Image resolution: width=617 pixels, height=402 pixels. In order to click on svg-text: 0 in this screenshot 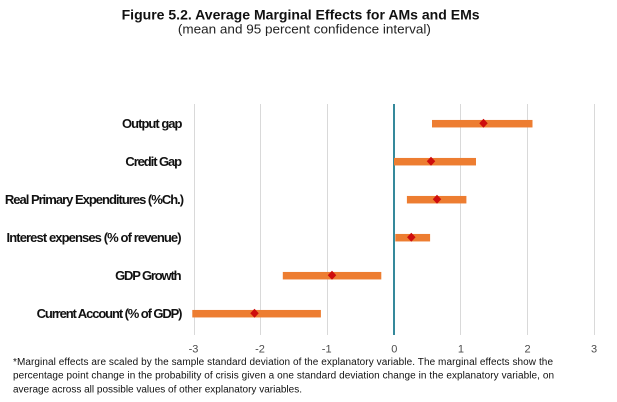, I will do `click(394, 349)`.